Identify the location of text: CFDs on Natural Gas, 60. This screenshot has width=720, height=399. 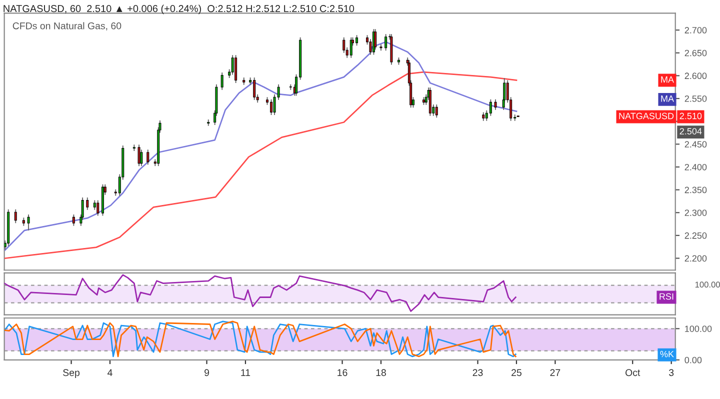
(67, 26).